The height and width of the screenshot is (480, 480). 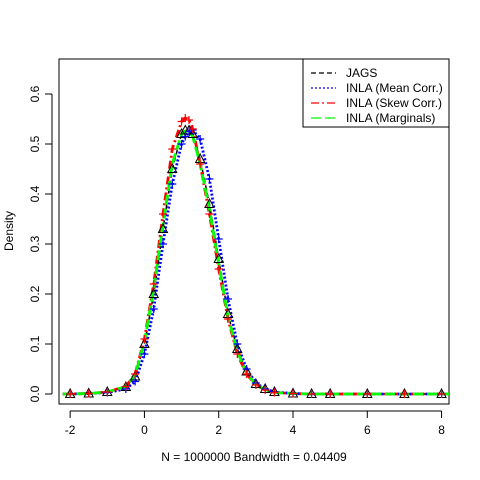 I want to click on x-tick-label: 4, so click(x=293, y=430).